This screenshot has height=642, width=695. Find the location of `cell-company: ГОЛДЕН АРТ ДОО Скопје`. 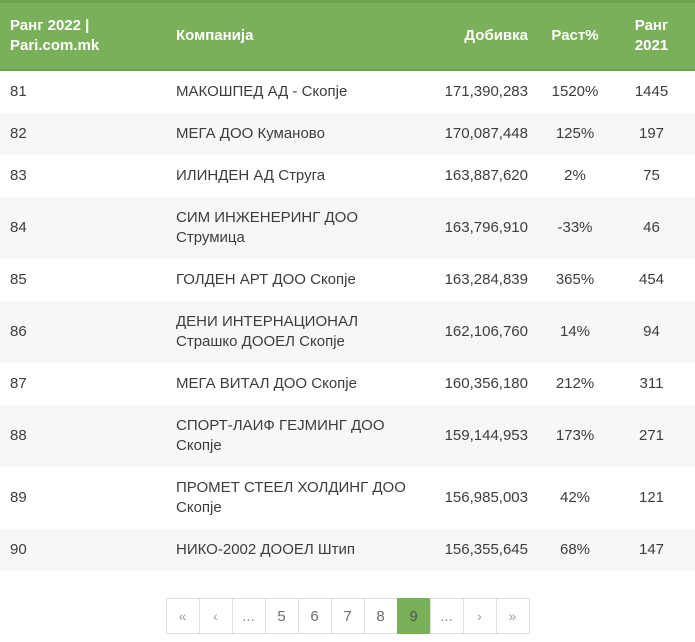

cell-company: ГОЛДЕН АРТ ДОО Скопје is located at coordinates (266, 279).